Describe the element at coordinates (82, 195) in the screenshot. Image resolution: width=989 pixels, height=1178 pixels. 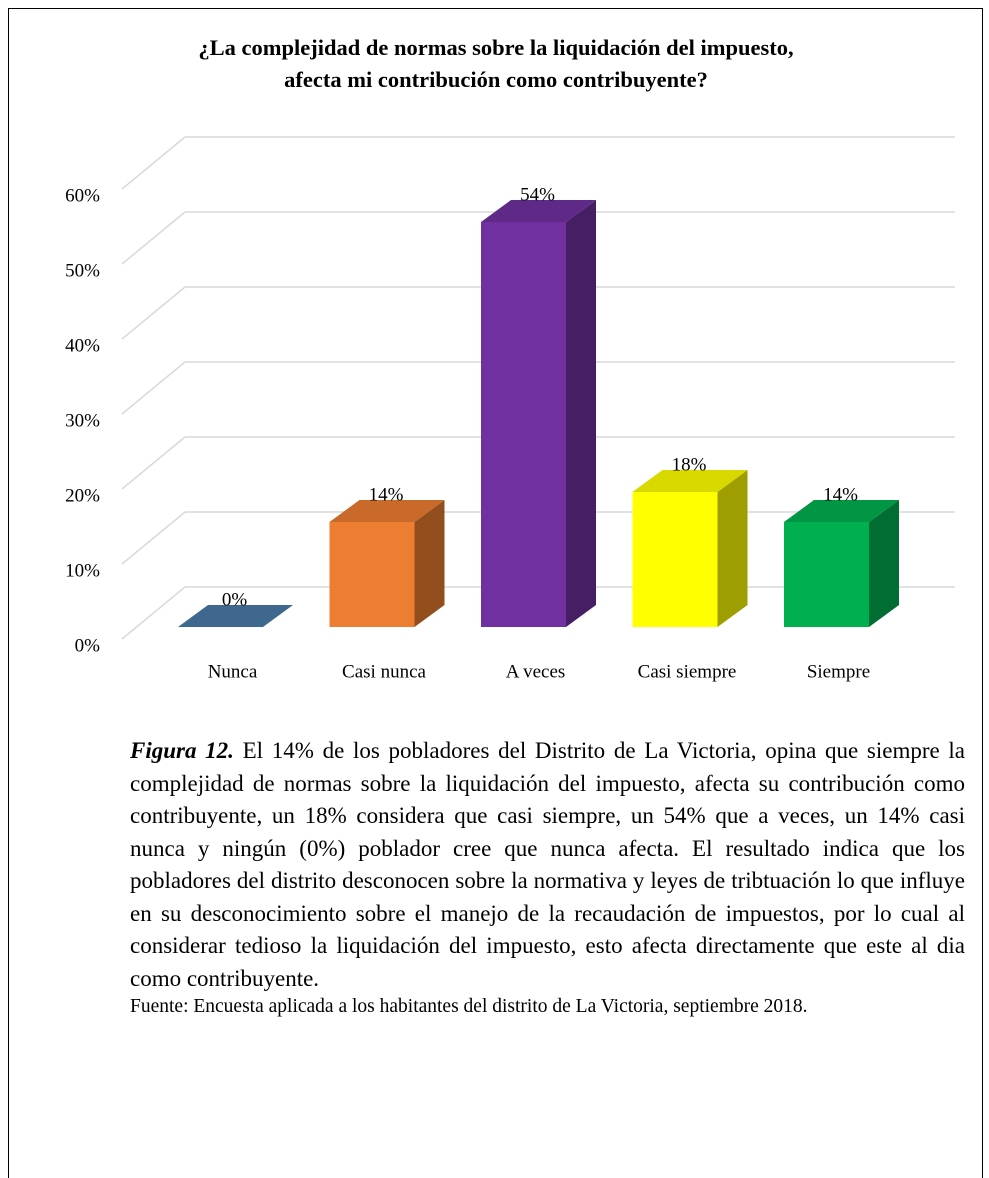
I see `y-tick-label: 60%` at that location.